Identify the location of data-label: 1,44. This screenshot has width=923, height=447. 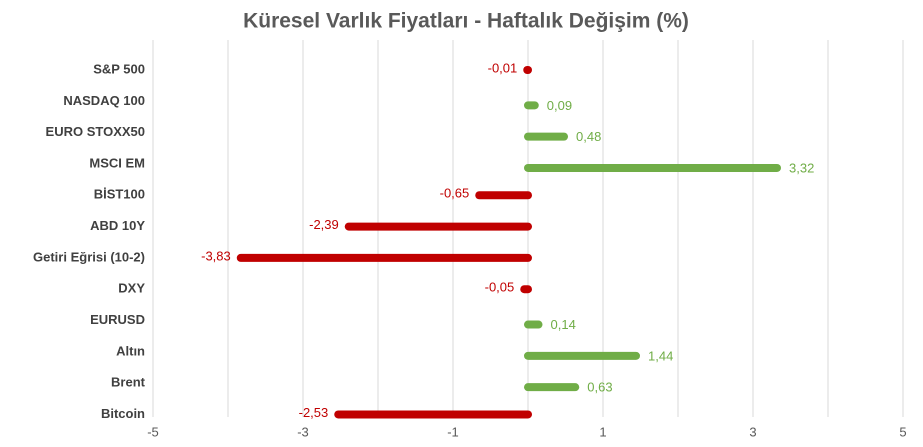
(660, 355).